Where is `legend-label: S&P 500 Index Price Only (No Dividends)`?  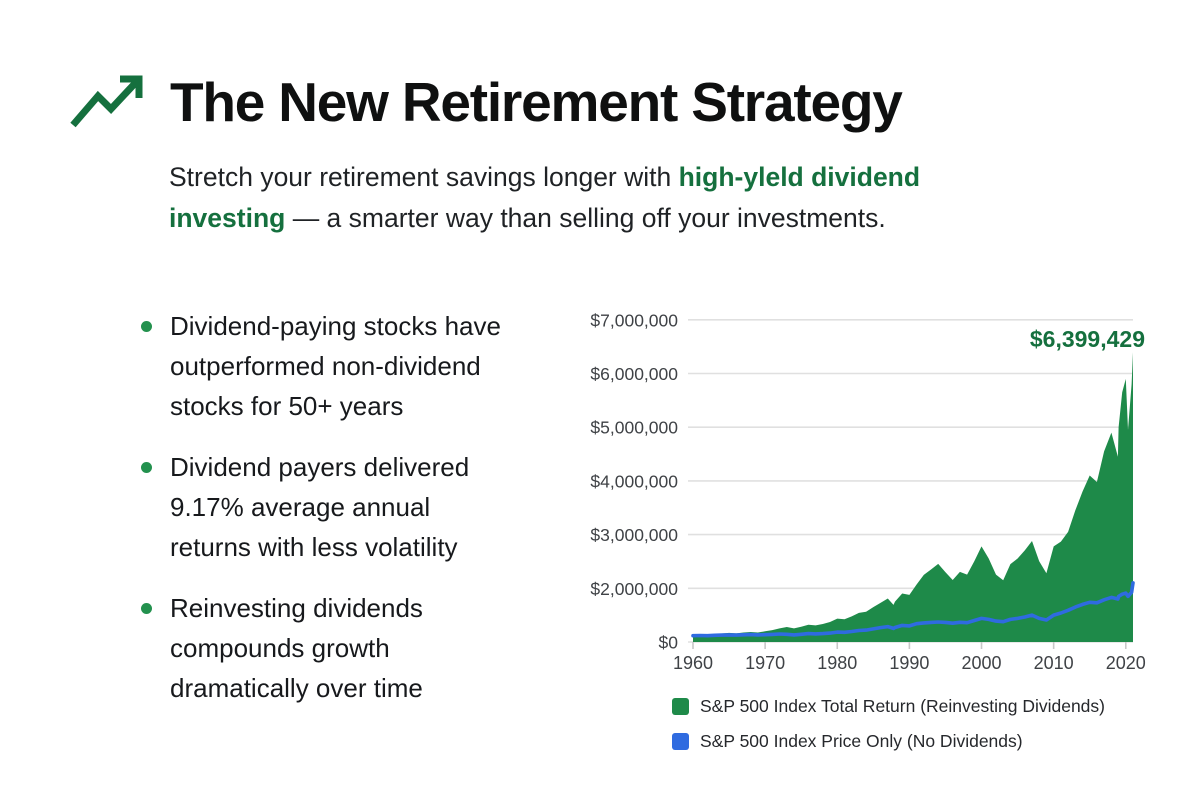 legend-label: S&P 500 Index Price Only (No Dividends) is located at coordinates (861, 741).